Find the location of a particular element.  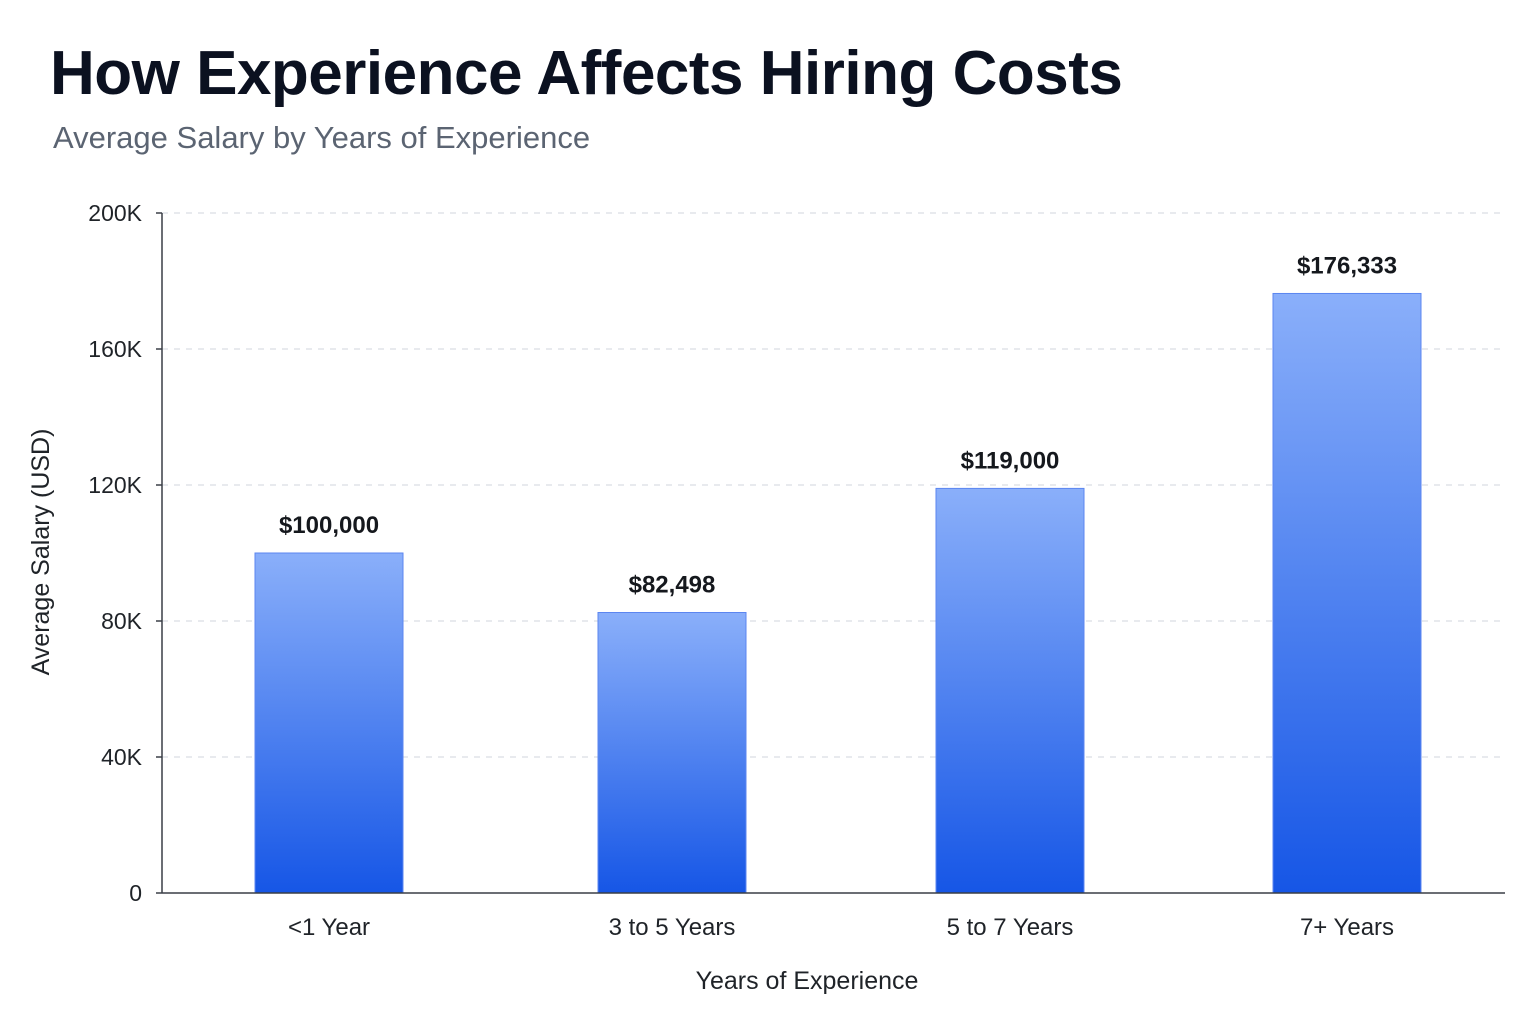

y-tick-label: 40K is located at coordinates (122, 757).